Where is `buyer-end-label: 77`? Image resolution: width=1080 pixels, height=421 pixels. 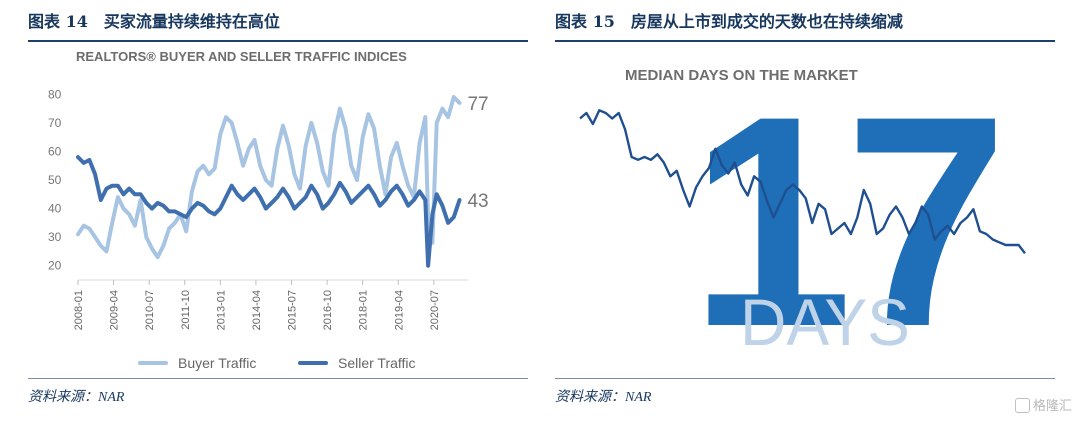 buyer-end-label: 77 is located at coordinates (477, 104).